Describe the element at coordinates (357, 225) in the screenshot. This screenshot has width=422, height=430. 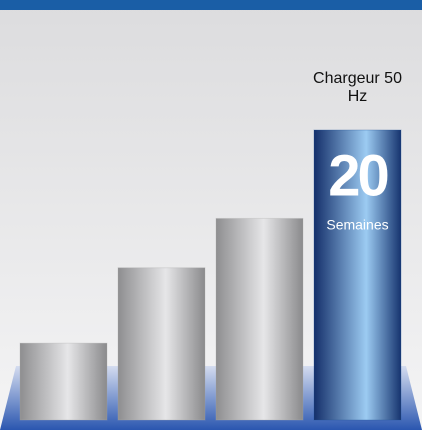
I see `unit-label: Semaines` at that location.